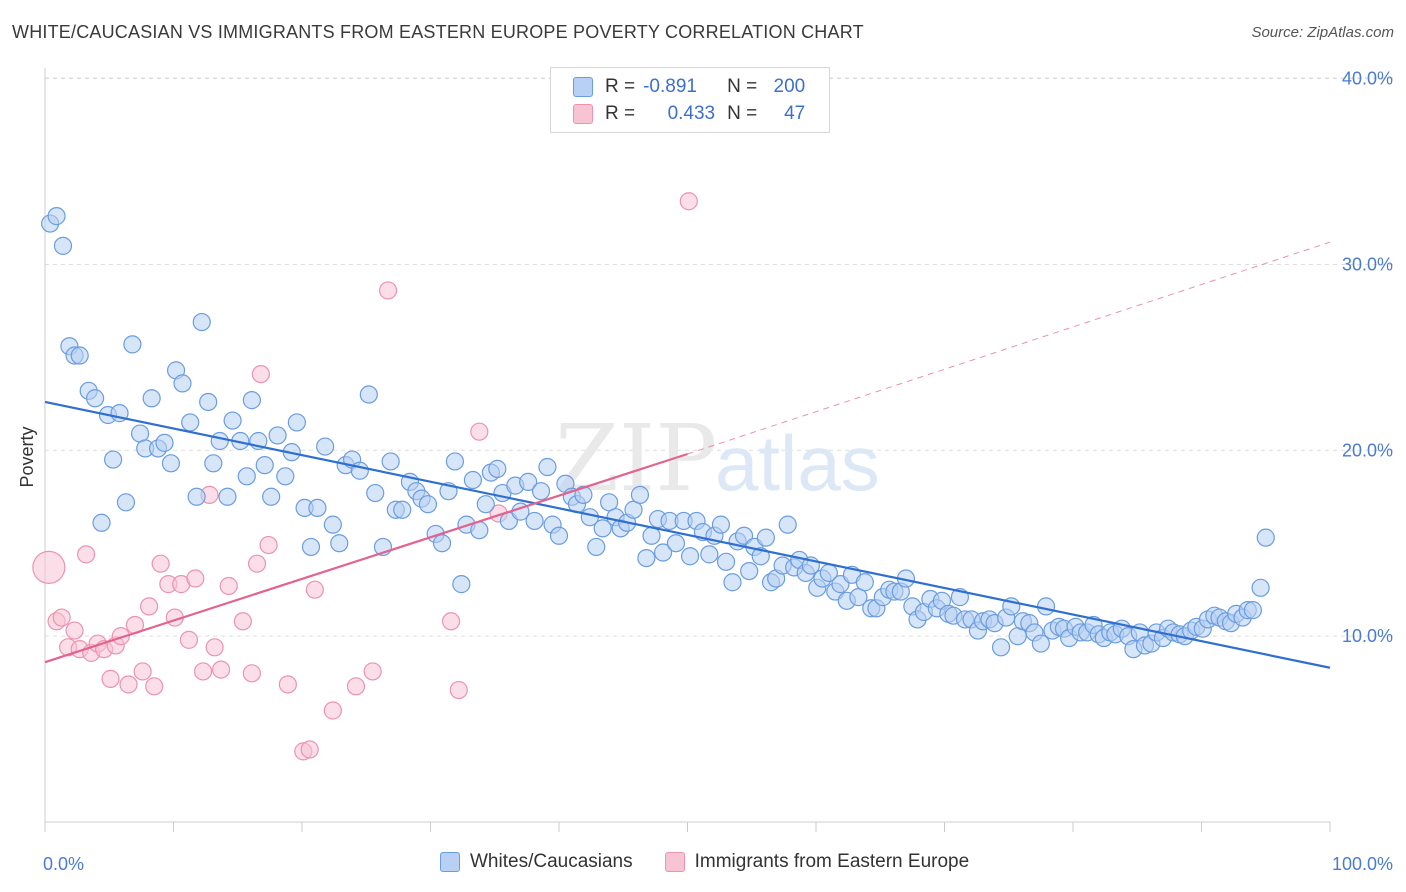 This screenshot has width=1406, height=892. What do you see at coordinates (832, 861) in the screenshot?
I see `bottom-legend-label-immigrants: Immigrants from Eastern Europe` at bounding box center [832, 861].